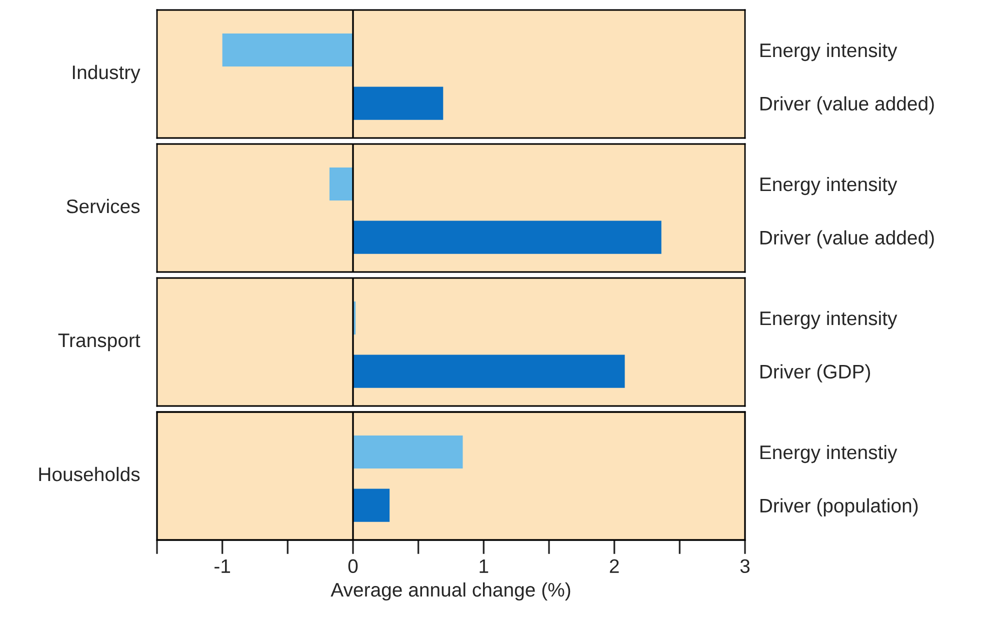 This screenshot has height=632, width=997. What do you see at coordinates (450, 591) in the screenshot?
I see `x-axis-title: Average annual change (%)` at bounding box center [450, 591].